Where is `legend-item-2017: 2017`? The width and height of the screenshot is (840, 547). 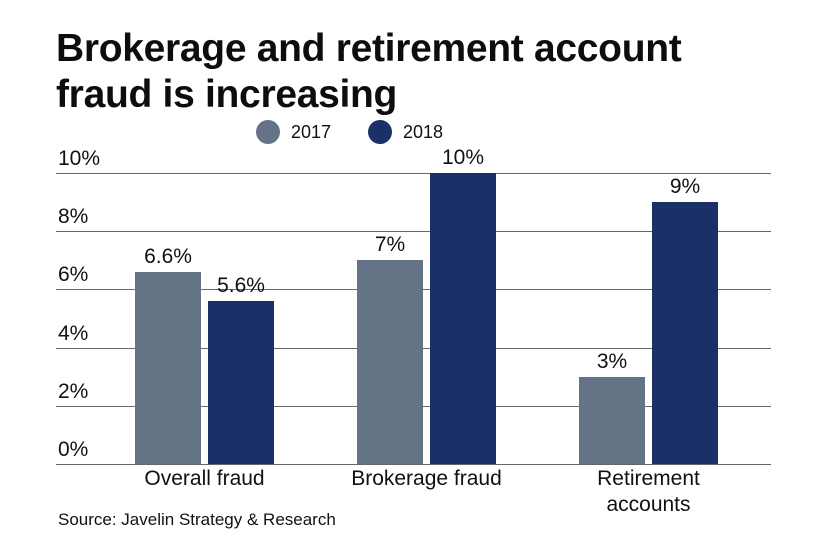 legend-item-2017: 2017 is located at coordinates (293, 132).